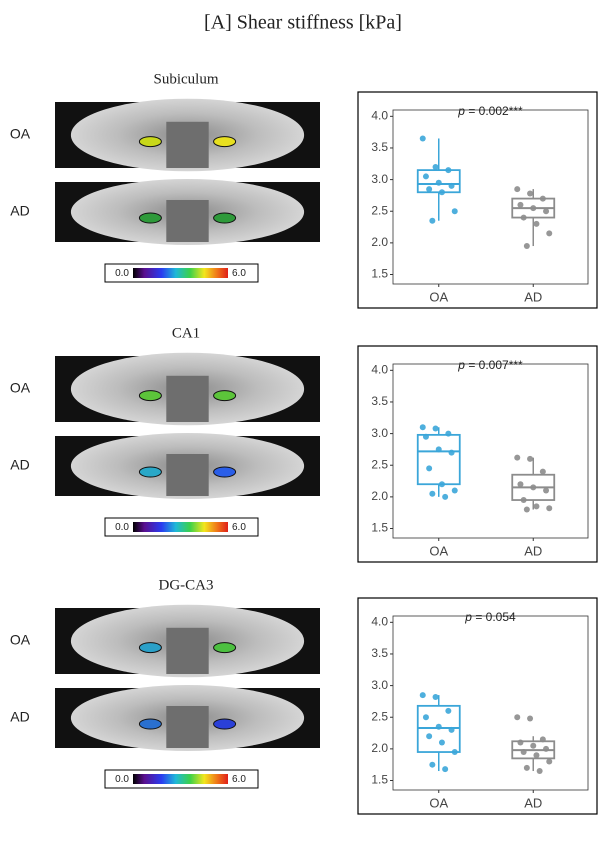  Describe the element at coordinates (490, 197) in the screenshot. I see `plot-area` at that location.